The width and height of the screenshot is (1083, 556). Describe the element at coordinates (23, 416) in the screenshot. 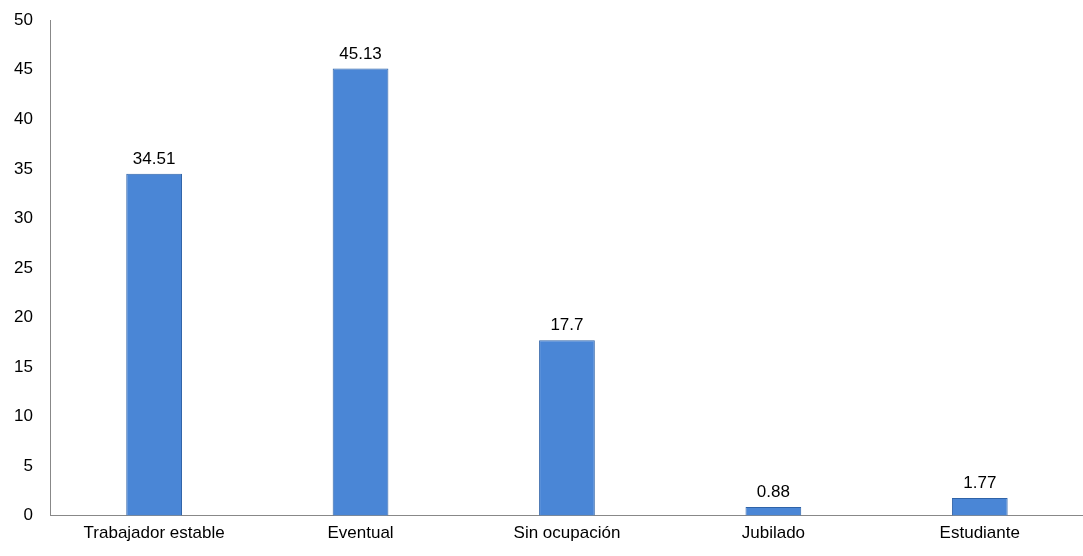

I see `y-tick-label: 10` at that location.